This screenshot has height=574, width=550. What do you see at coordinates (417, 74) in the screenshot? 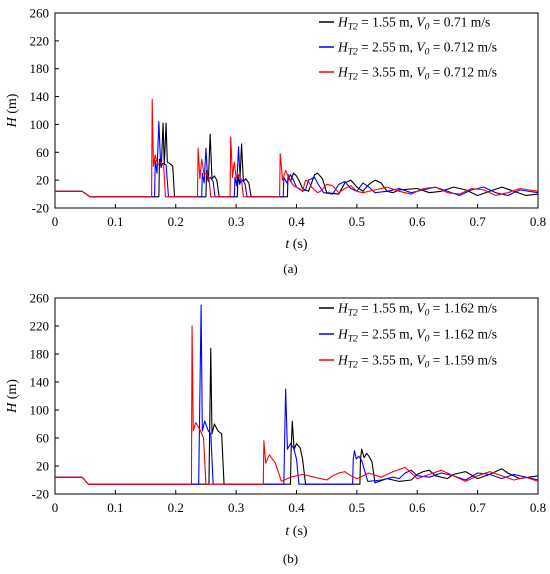
I see `legend-entry-3: HT2 = 3.55 m, V0 = 0.712 m/s` at bounding box center [417, 74].